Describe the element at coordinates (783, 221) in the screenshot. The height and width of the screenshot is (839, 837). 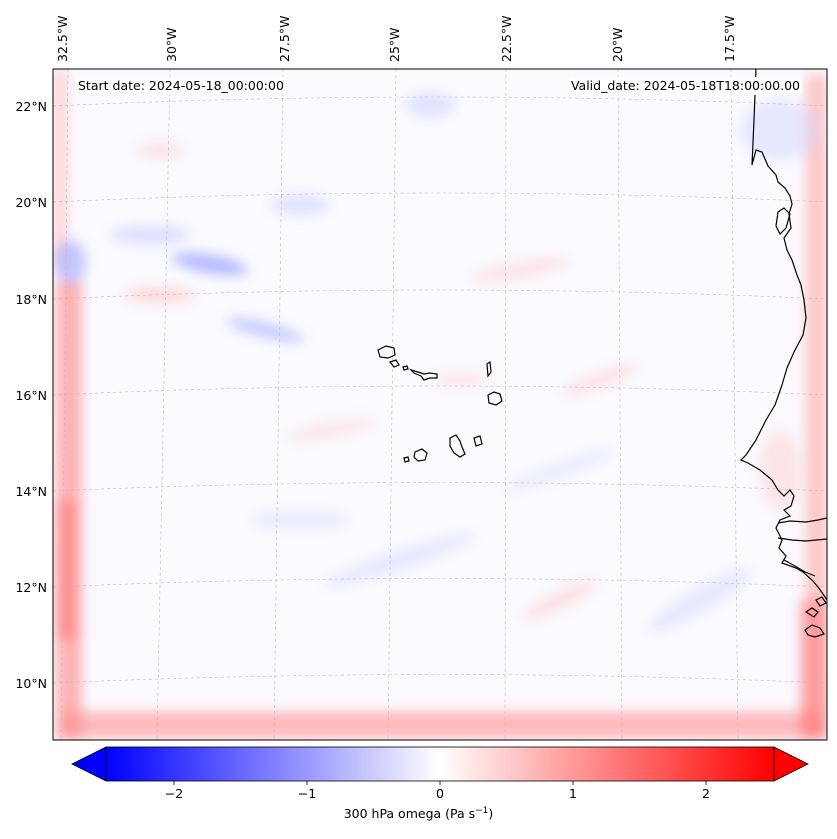
I see `cape-blanc` at that location.